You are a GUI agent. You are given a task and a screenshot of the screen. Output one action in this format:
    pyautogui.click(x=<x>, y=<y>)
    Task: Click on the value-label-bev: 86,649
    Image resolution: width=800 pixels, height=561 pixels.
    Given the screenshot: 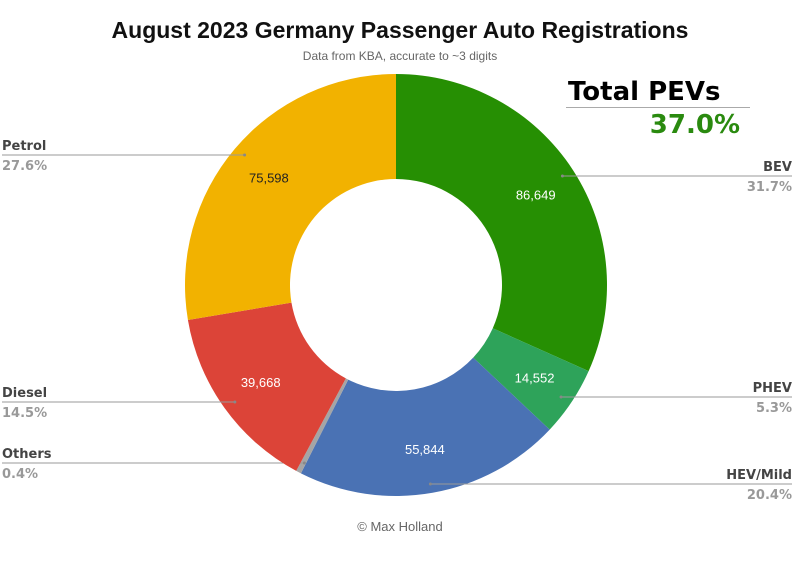 What is the action you would take?
    pyautogui.click(x=536, y=194)
    